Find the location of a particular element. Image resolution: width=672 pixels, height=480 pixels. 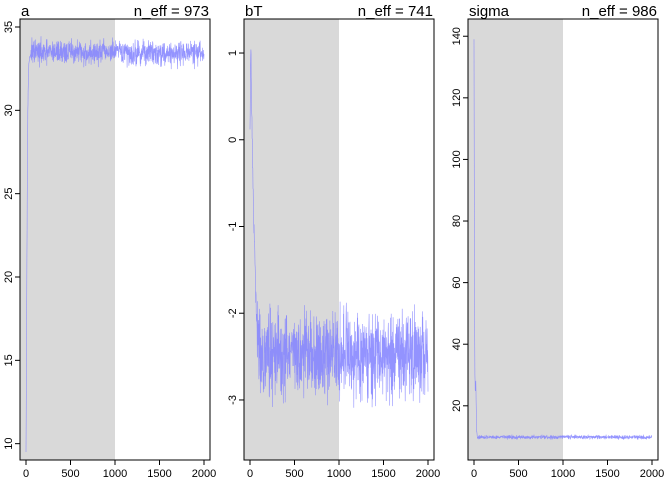

y-tick-label: -1 is located at coordinates (233, 227).